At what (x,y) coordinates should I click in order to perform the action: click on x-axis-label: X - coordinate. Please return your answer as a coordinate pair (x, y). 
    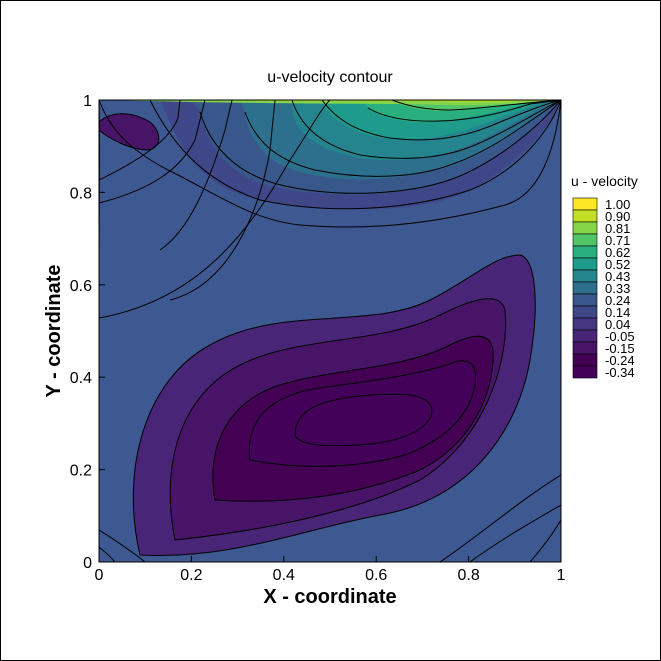
    Looking at the image, I should click on (329, 597).